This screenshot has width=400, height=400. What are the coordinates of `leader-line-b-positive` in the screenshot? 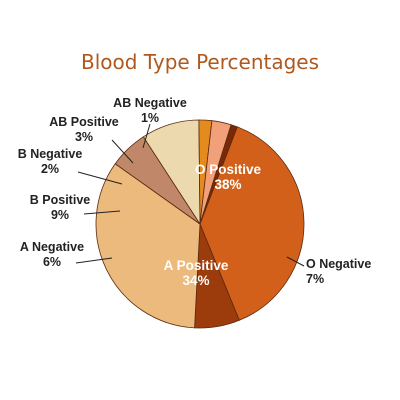 It's located at (102, 212).